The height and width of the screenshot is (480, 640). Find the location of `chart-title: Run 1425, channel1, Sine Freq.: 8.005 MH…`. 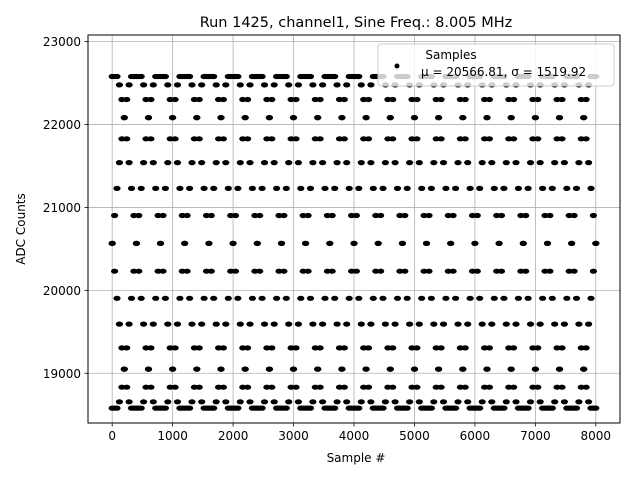

chart-title: Run 1425, channel1, Sine Freq.: 8.005 MH… is located at coordinates (356, 23).